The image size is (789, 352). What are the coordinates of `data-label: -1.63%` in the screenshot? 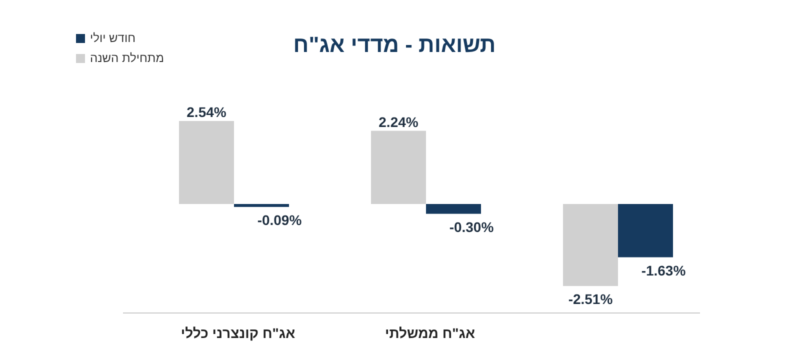 It's located at (663, 270).